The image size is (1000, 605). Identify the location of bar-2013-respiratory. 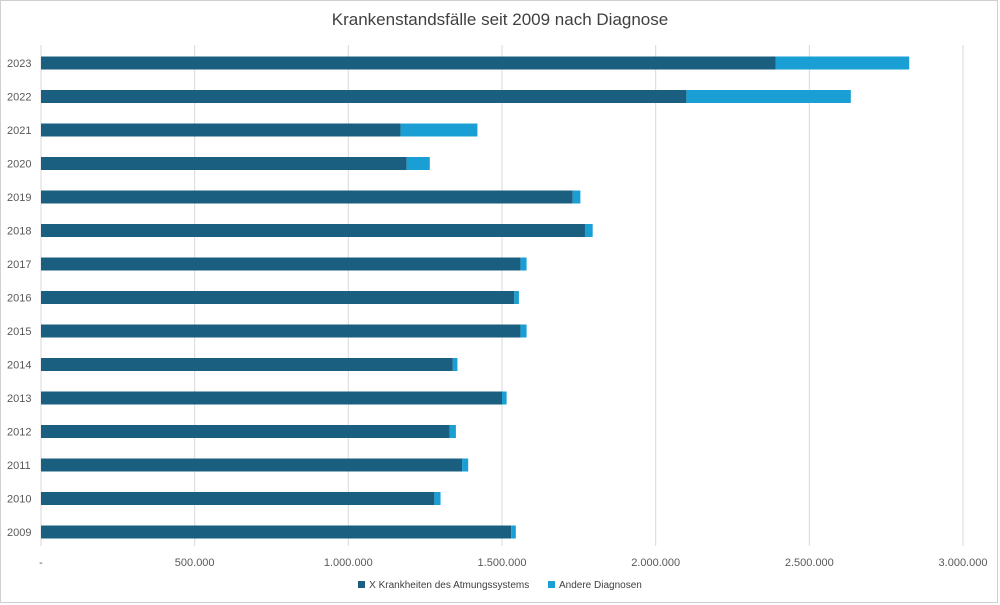
(271, 398).